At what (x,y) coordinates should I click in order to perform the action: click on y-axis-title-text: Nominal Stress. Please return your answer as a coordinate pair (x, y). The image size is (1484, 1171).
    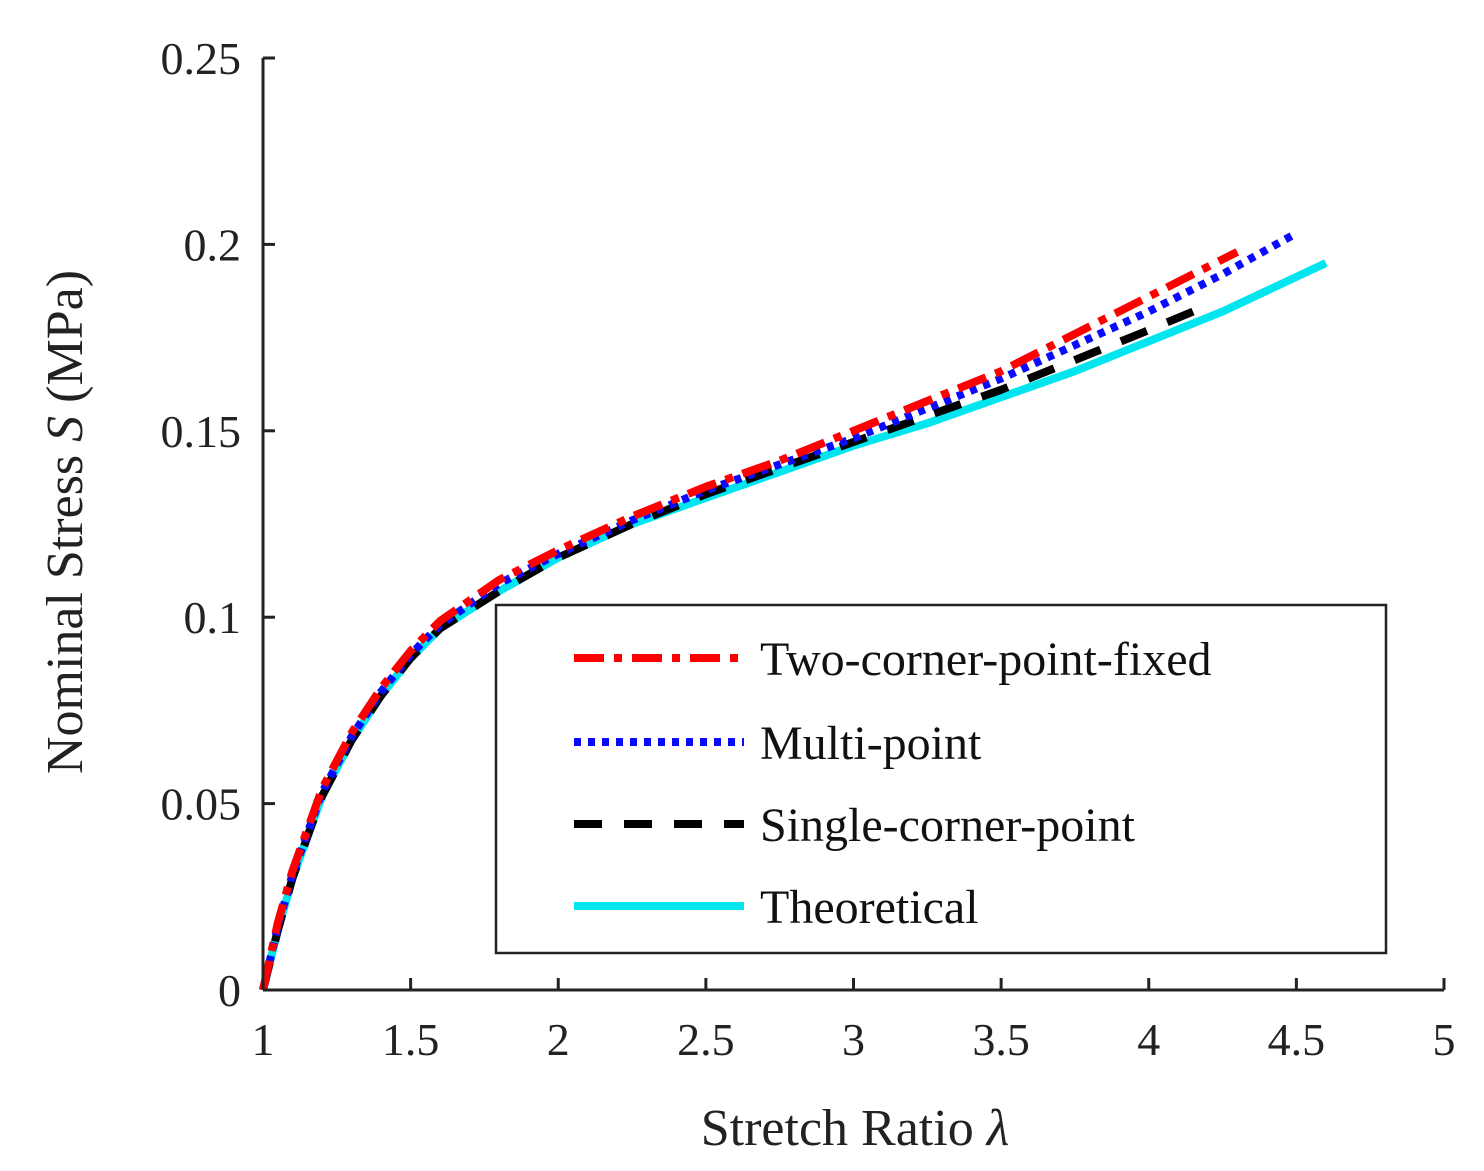
    Looking at the image, I should click on (65, 614).